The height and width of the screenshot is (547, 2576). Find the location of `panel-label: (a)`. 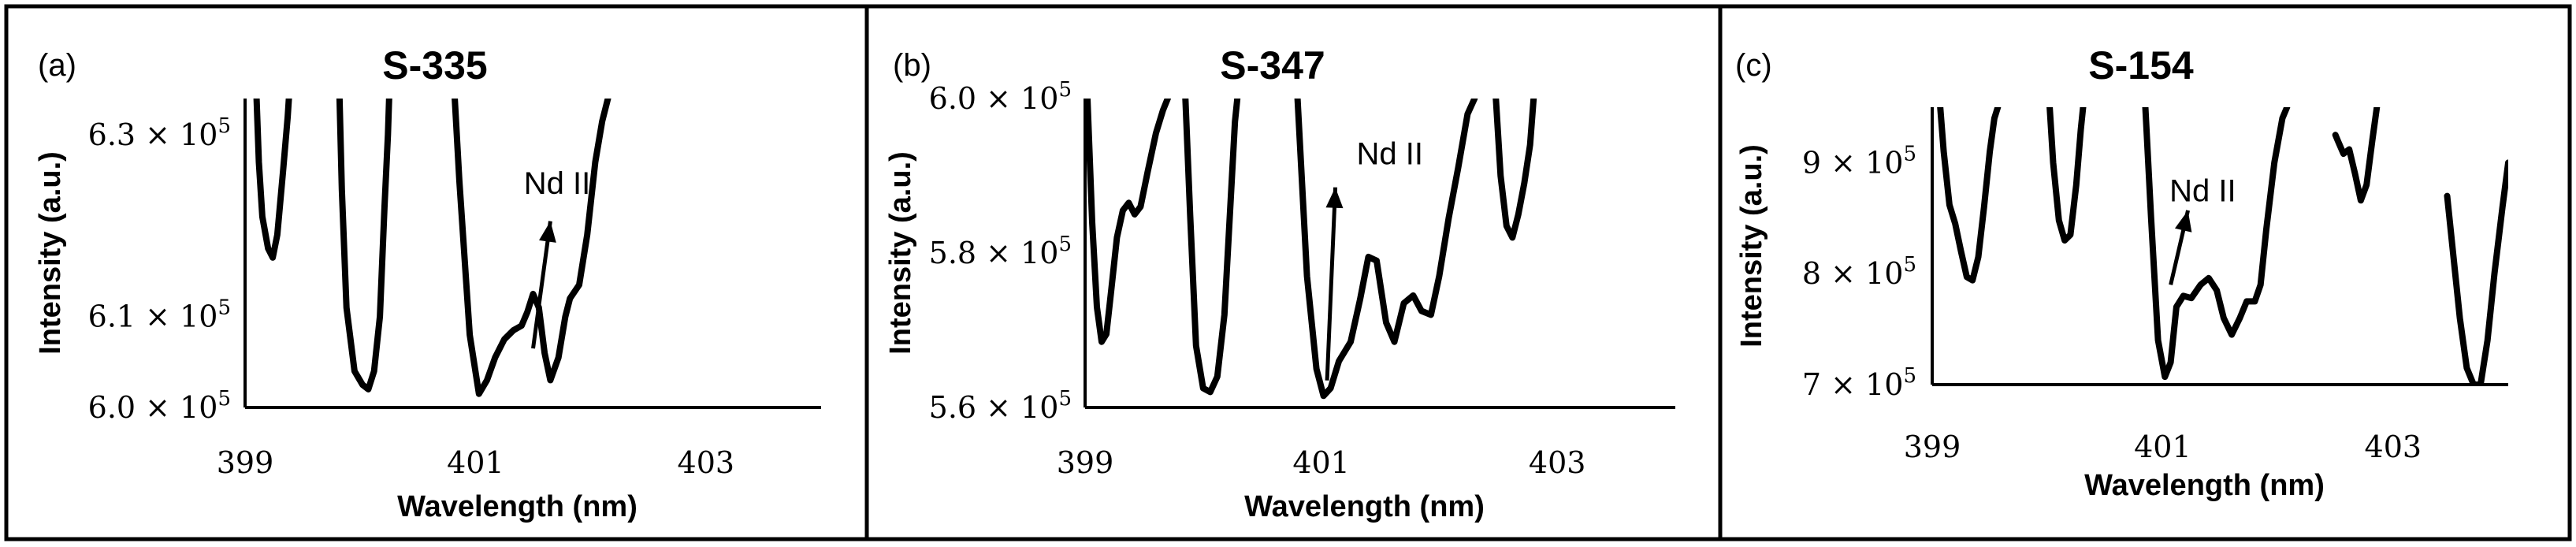

panel-label: (a) is located at coordinates (57, 65).